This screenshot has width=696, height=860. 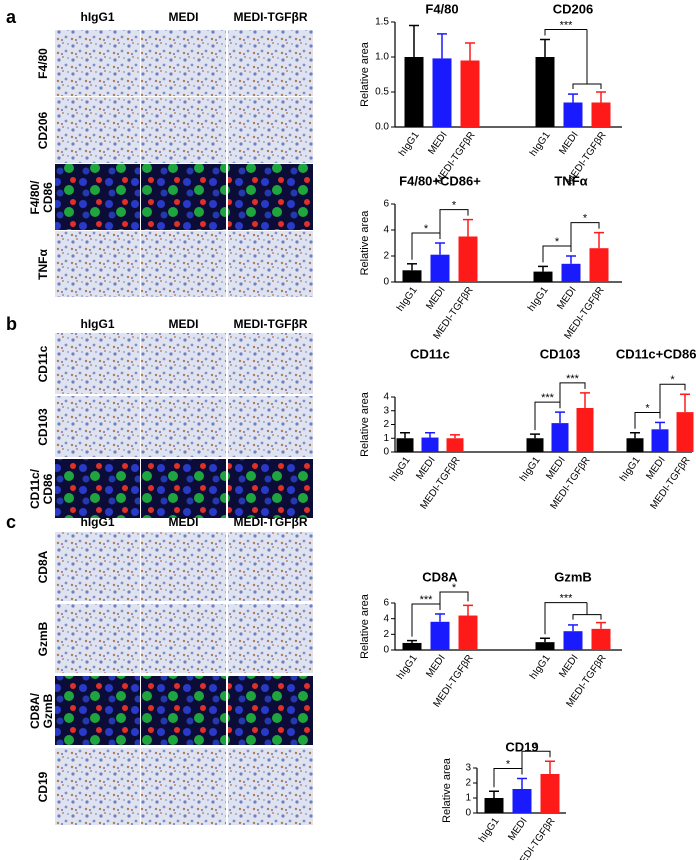 What do you see at coordinates (43, 131) in the screenshot?
I see `row-label: CD206` at bounding box center [43, 131].